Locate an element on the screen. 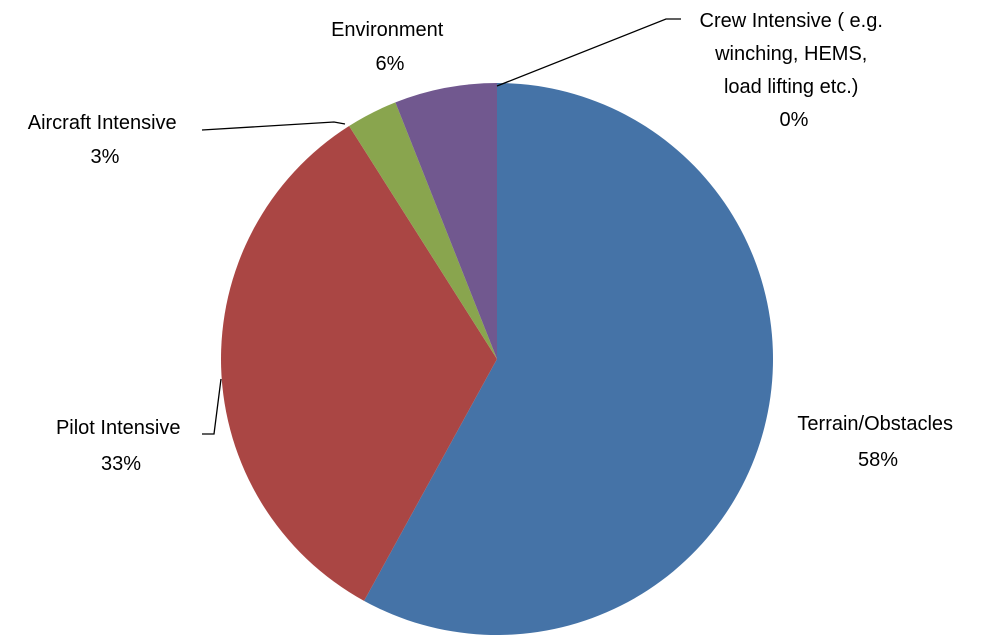 The width and height of the screenshot is (986, 635). data-label-terrain-obstacles-percent: 58% is located at coordinates (878, 460).